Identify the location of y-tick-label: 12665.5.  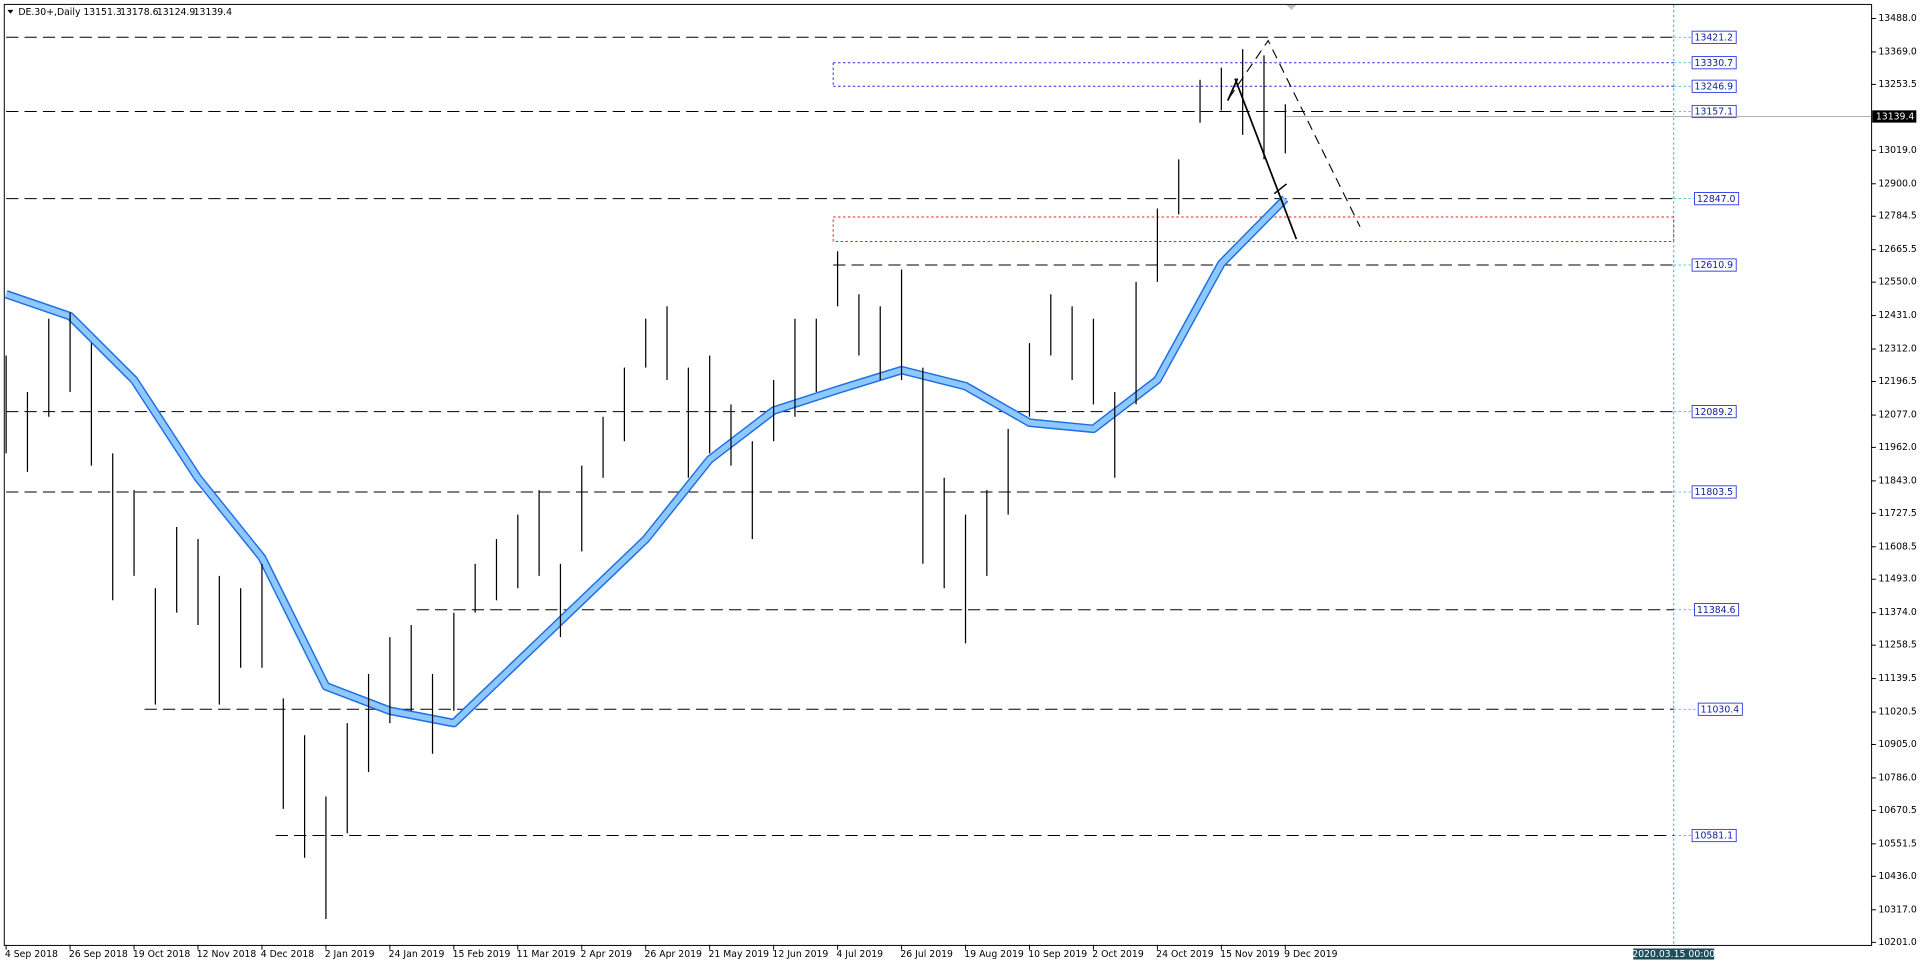
(1897, 249).